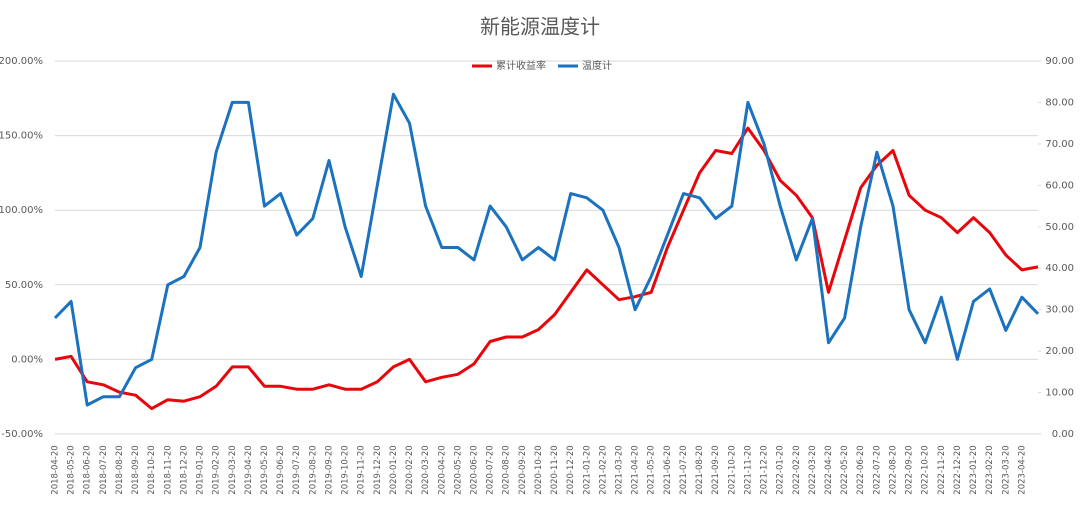 This screenshot has height=507, width=1080. Describe the element at coordinates (1059, 227) in the screenshot. I see `y2-tick-label: 50.00` at that location.